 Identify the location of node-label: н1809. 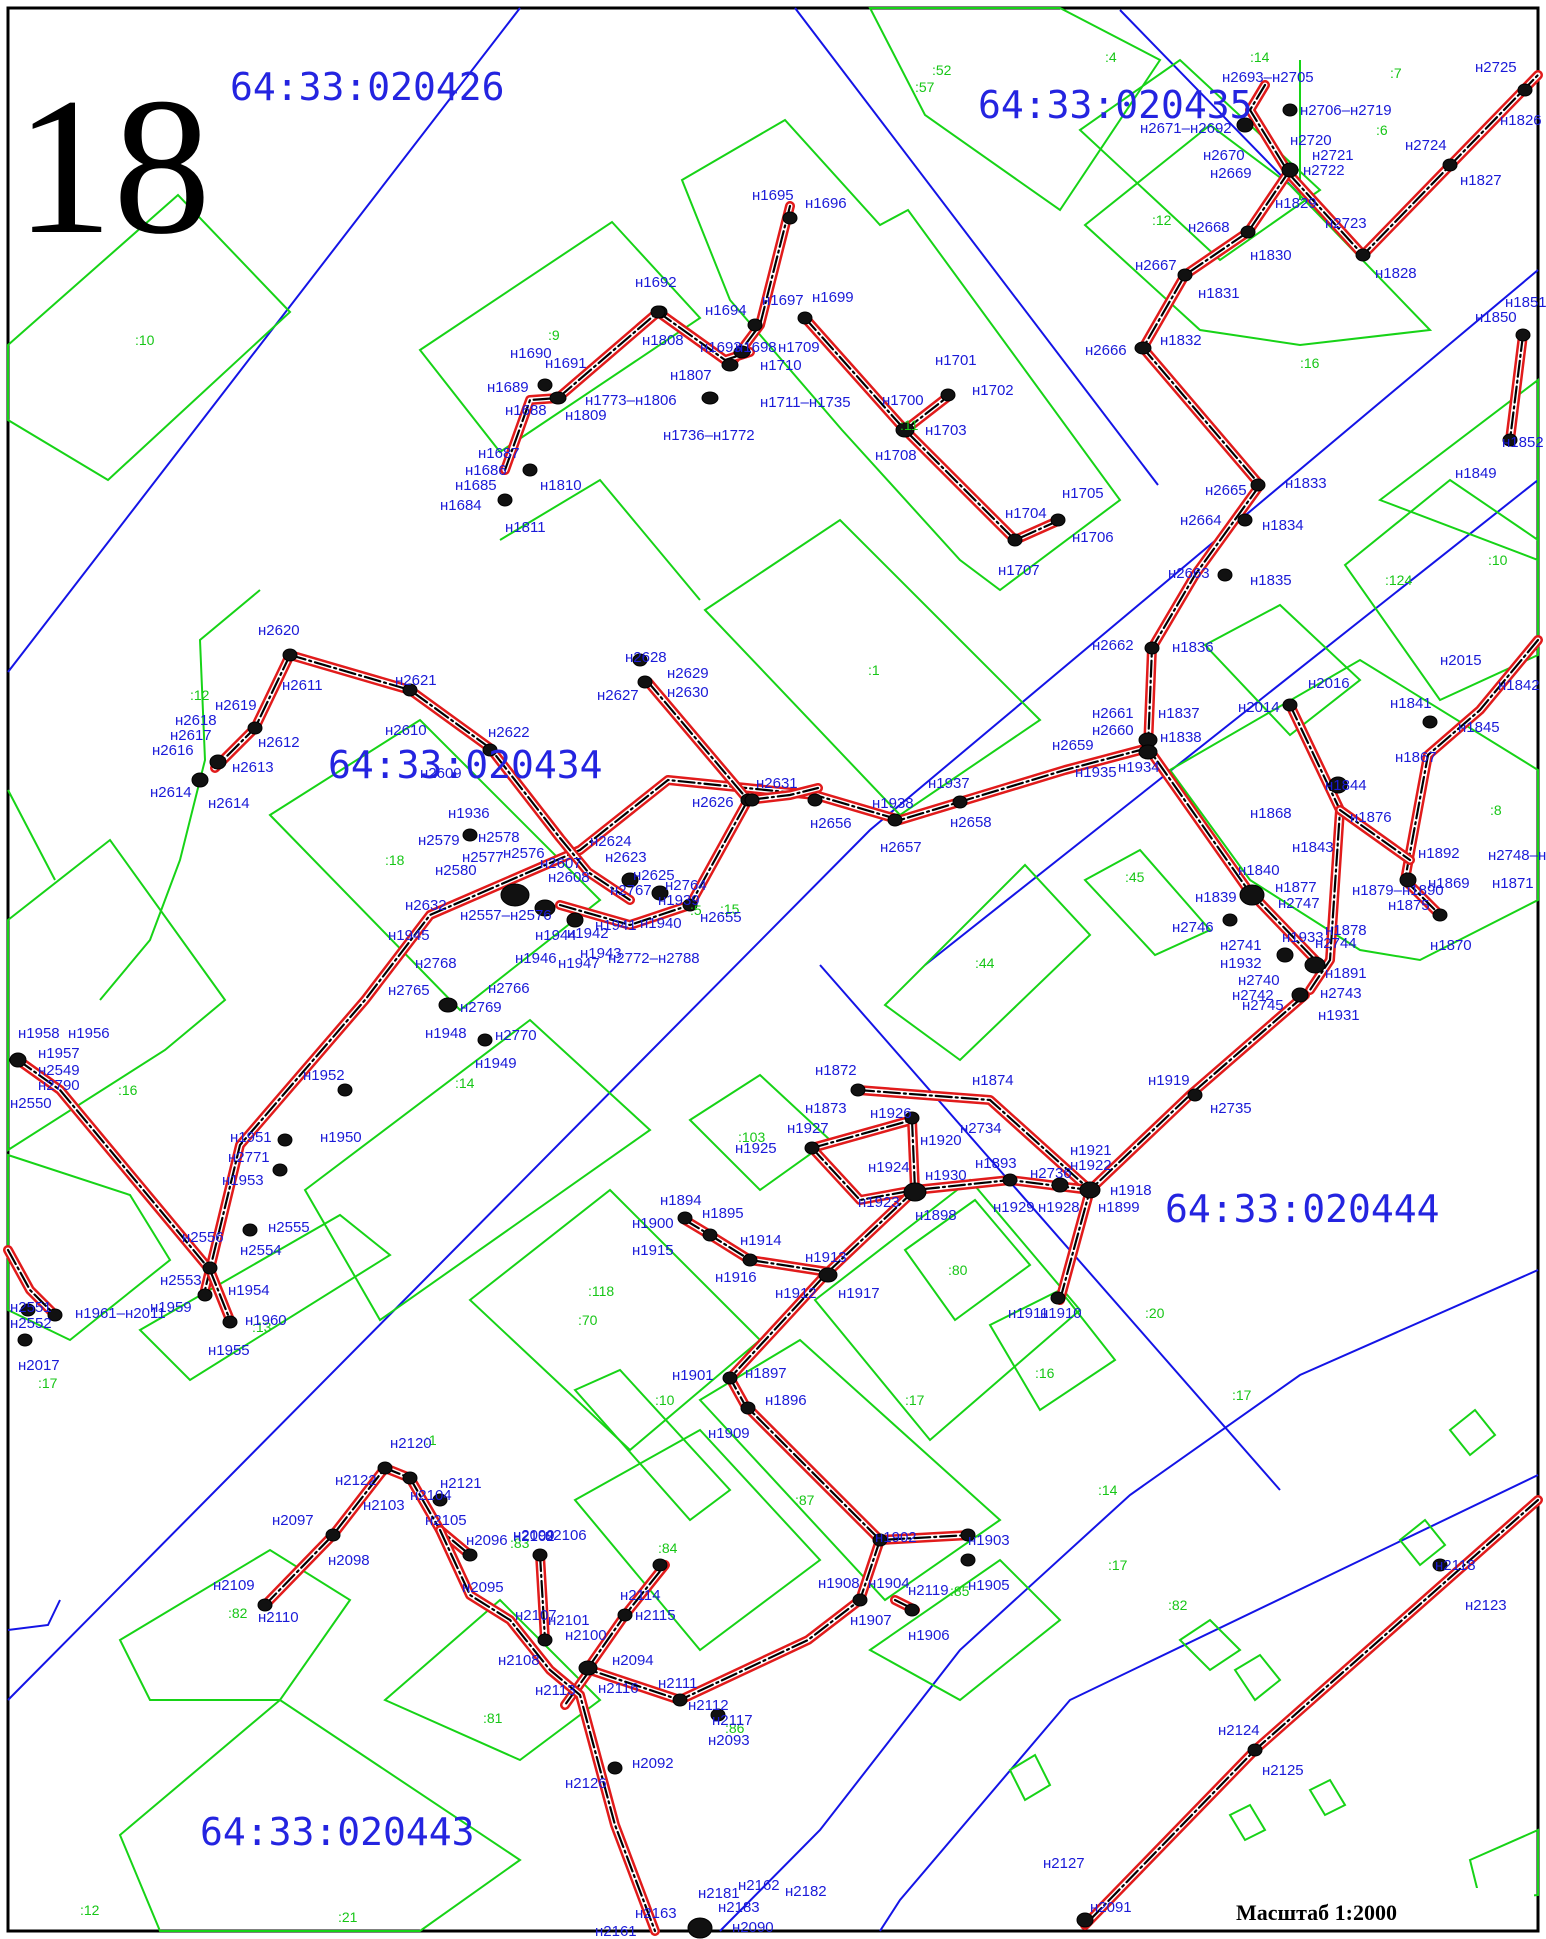
(586, 415).